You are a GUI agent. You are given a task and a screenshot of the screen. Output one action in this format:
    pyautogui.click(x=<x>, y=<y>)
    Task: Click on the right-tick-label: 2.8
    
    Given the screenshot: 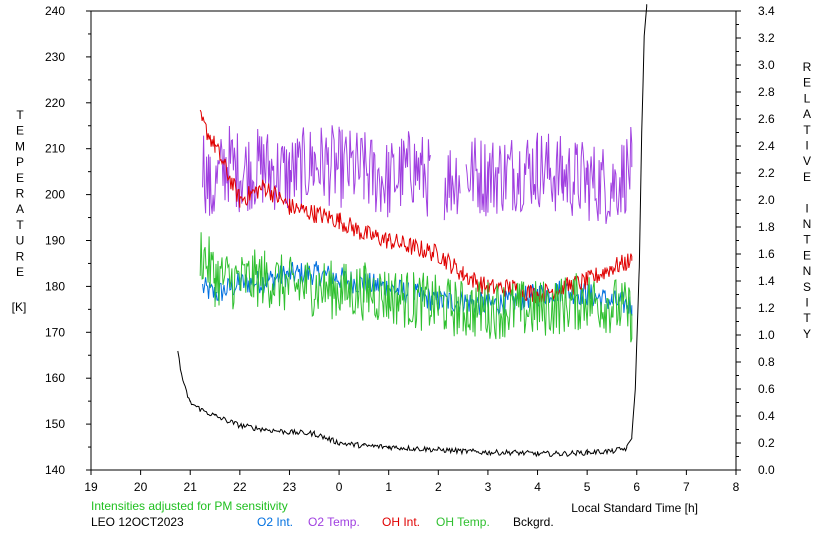 What is the action you would take?
    pyautogui.click(x=766, y=92)
    